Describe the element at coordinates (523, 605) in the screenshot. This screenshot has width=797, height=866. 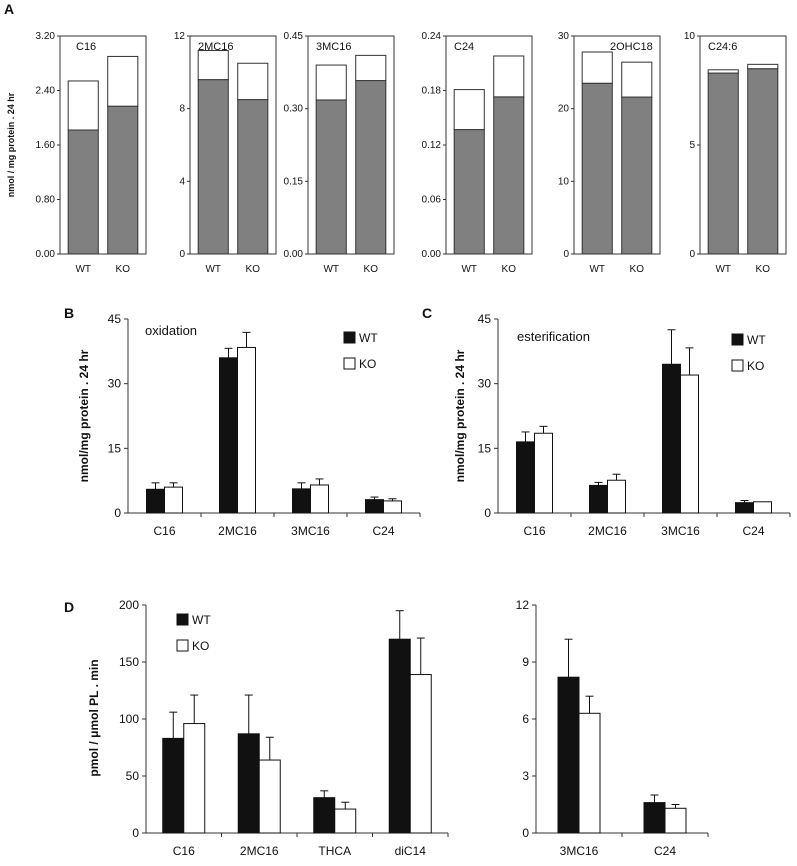
I see `y-tick-label: 12` at that location.